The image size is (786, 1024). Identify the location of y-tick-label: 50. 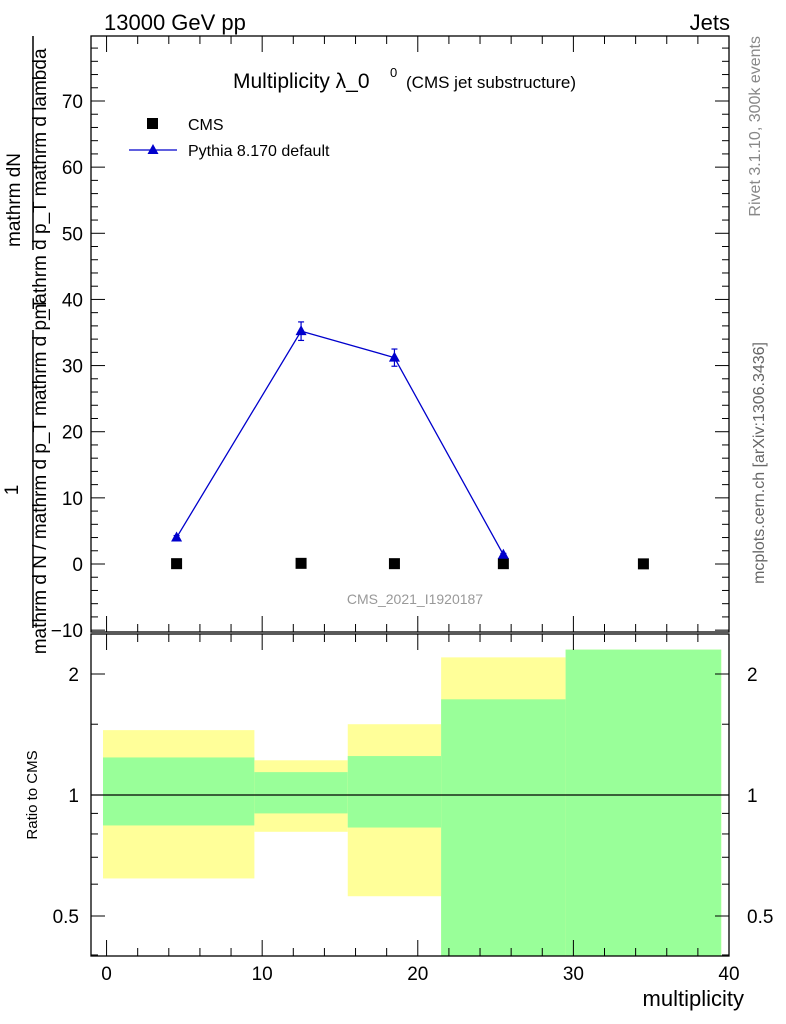
(72, 234).